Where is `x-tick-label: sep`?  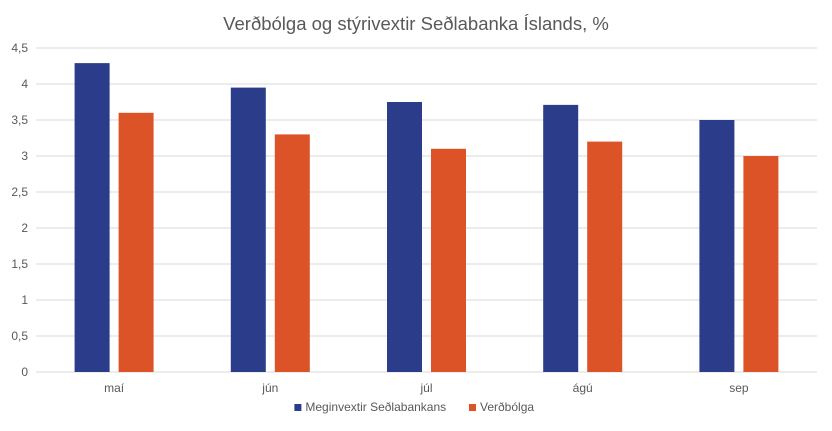
x-tick-label: sep is located at coordinates (739, 388).